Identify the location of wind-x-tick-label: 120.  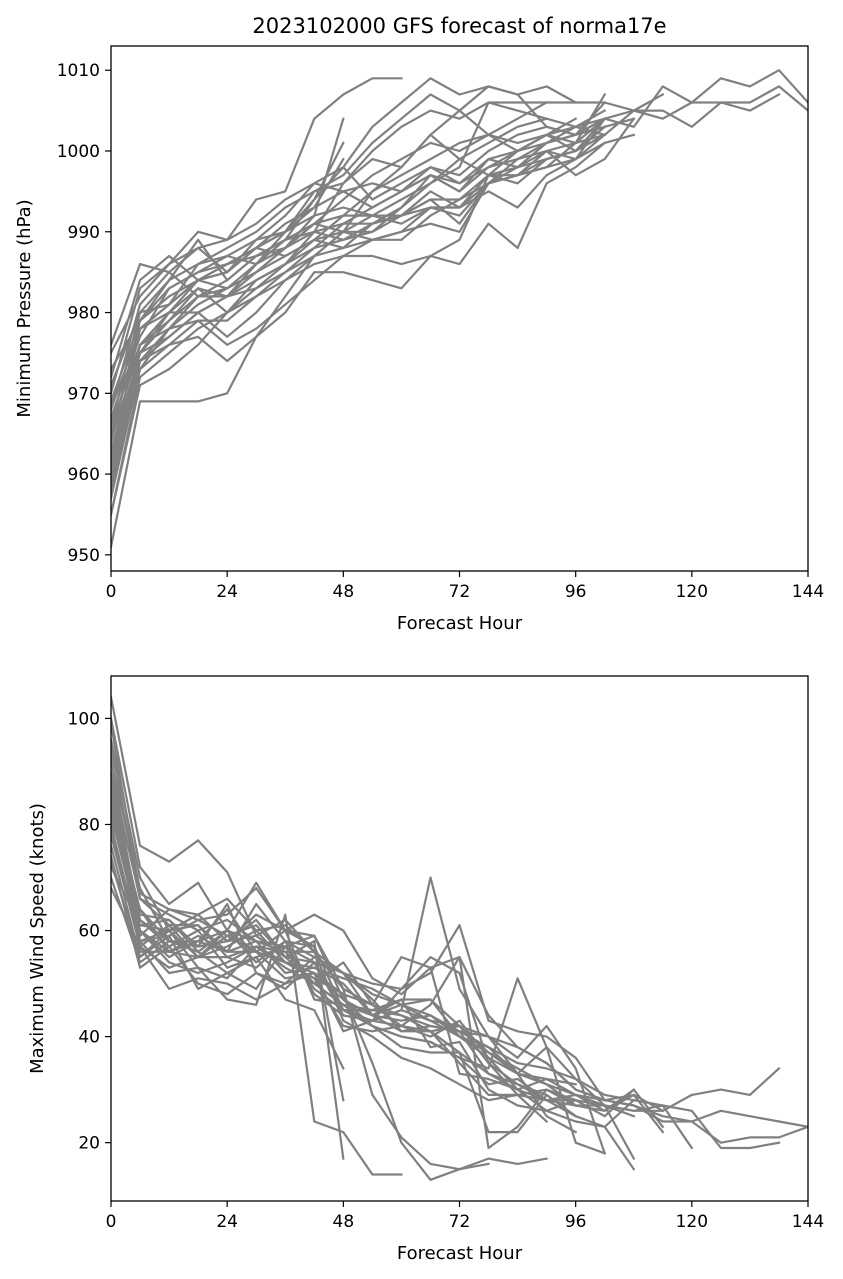
(692, 1222).